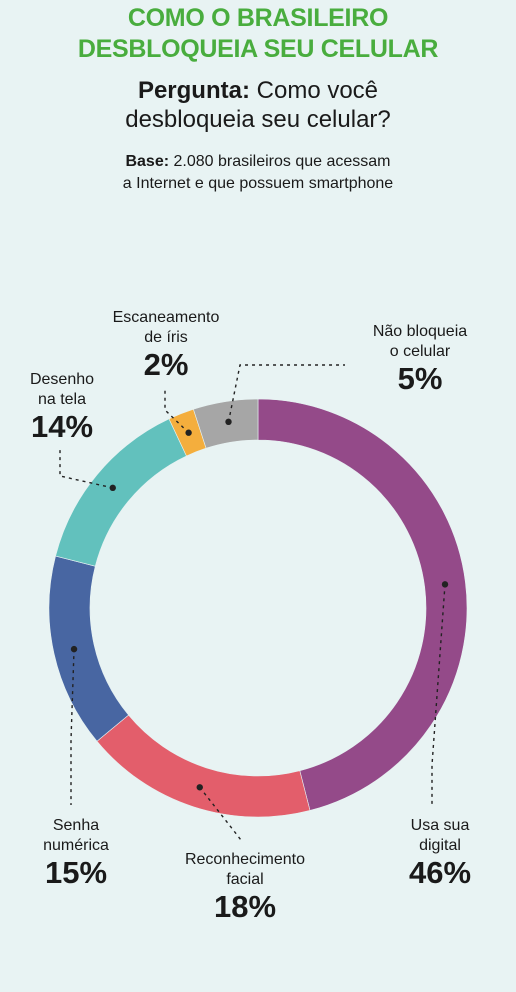 This screenshot has height=992, width=516. Describe the element at coordinates (193, 90) in the screenshot. I see `question-label: Pergunta:` at that location.